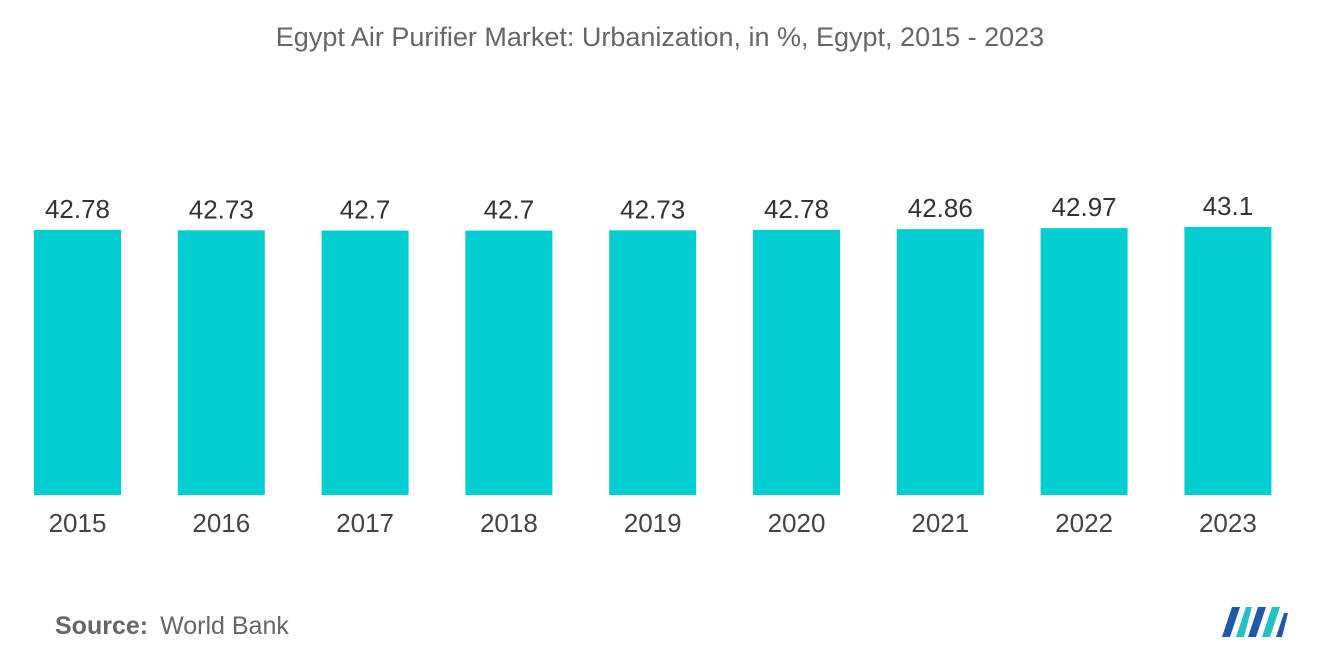 The height and width of the screenshot is (665, 1320). What do you see at coordinates (797, 523) in the screenshot?
I see `x-tick-label-2020: 2020` at bounding box center [797, 523].